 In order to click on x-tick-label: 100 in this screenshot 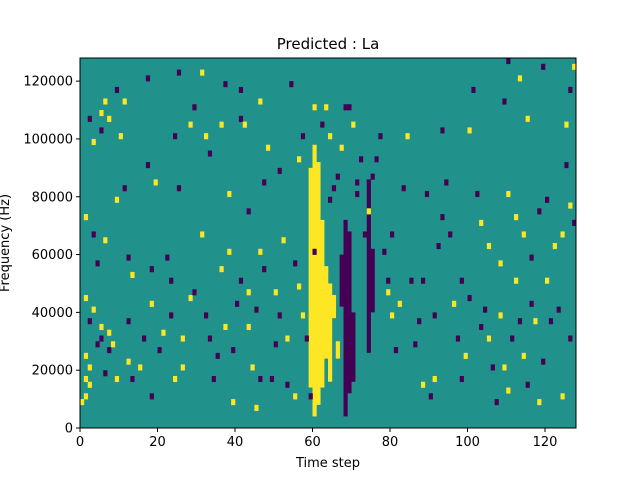, I will do `click(467, 442)`.